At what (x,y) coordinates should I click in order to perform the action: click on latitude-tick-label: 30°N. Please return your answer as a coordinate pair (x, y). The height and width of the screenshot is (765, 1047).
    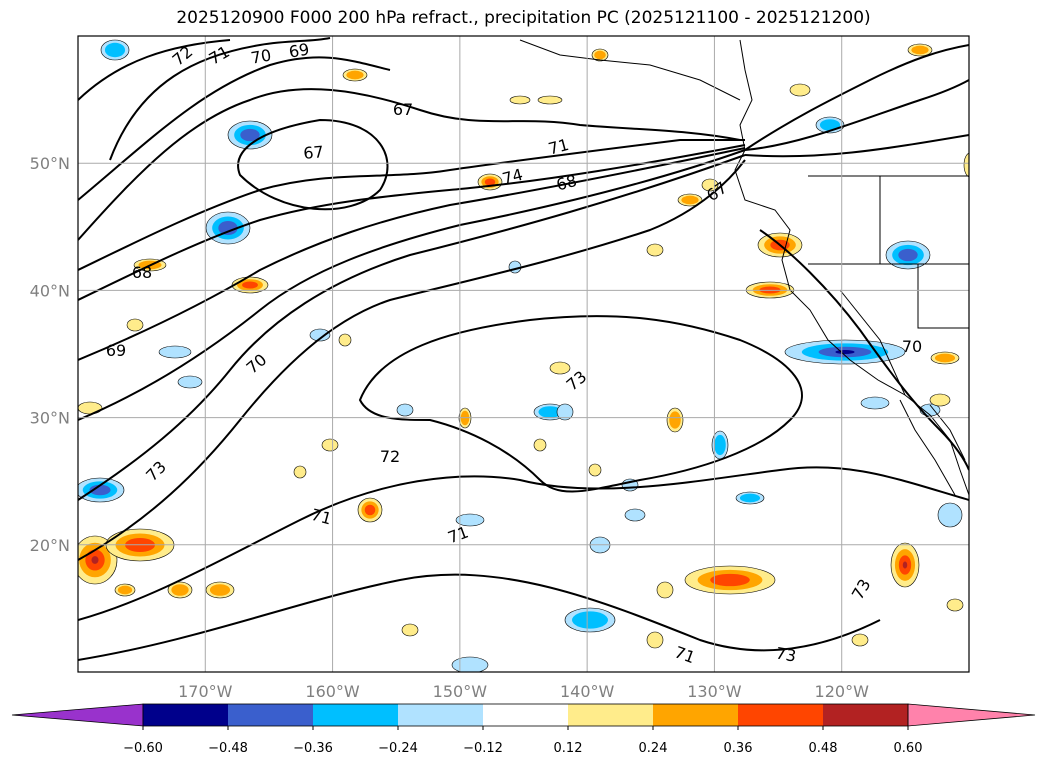
    Looking at the image, I should click on (50, 418).